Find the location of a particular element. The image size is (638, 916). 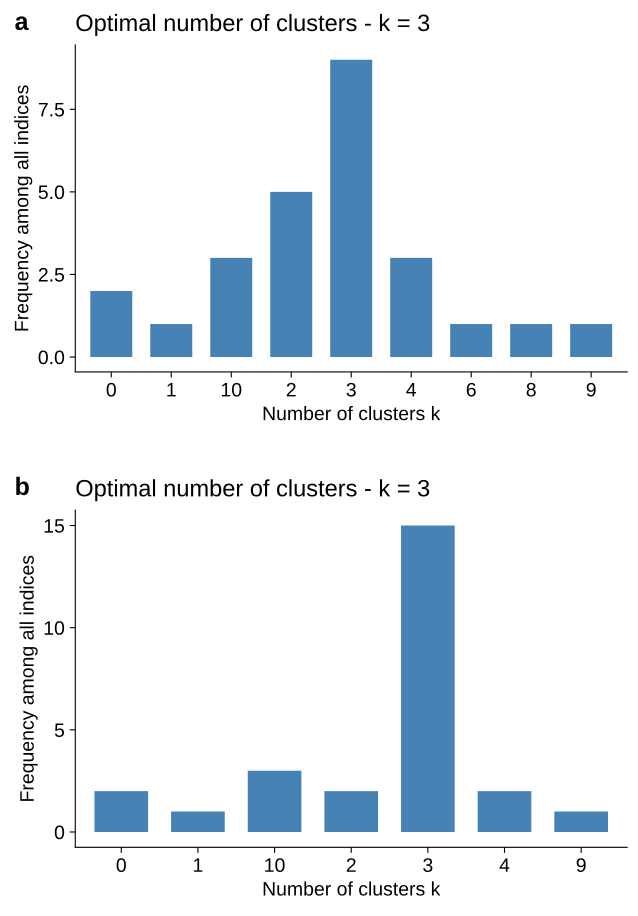

y-tick-label: 5.0 is located at coordinates (51, 192).